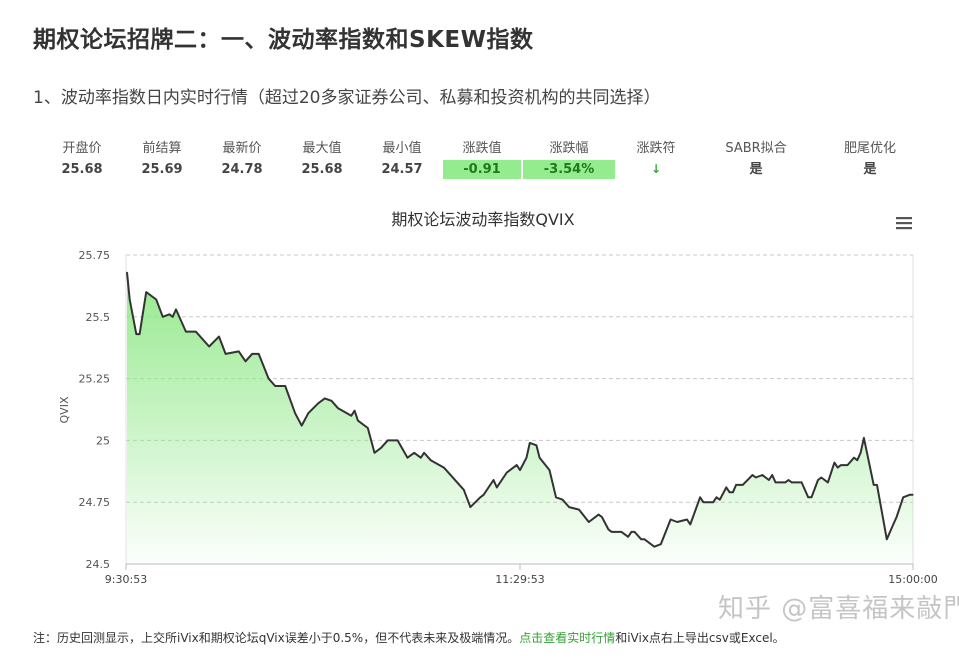 Image resolution: width=959 pixels, height=666 pixels. I want to click on stat-label: 开盘价, so click(82, 148).